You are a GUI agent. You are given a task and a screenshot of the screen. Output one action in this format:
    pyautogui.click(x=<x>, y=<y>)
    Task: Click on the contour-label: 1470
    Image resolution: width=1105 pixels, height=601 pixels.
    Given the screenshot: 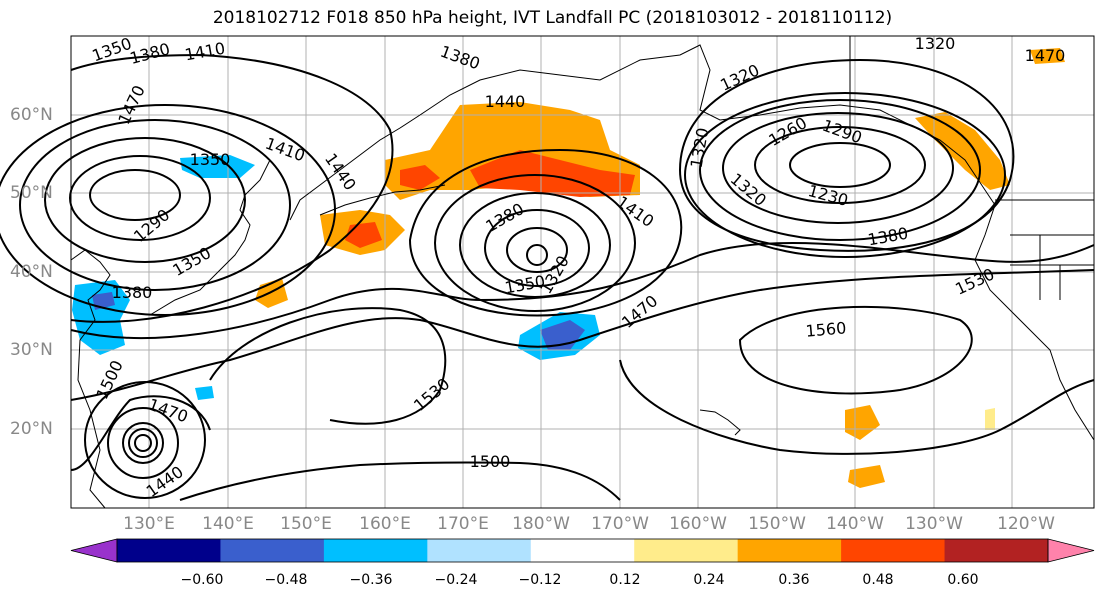 What is the action you would take?
    pyautogui.click(x=1045, y=55)
    